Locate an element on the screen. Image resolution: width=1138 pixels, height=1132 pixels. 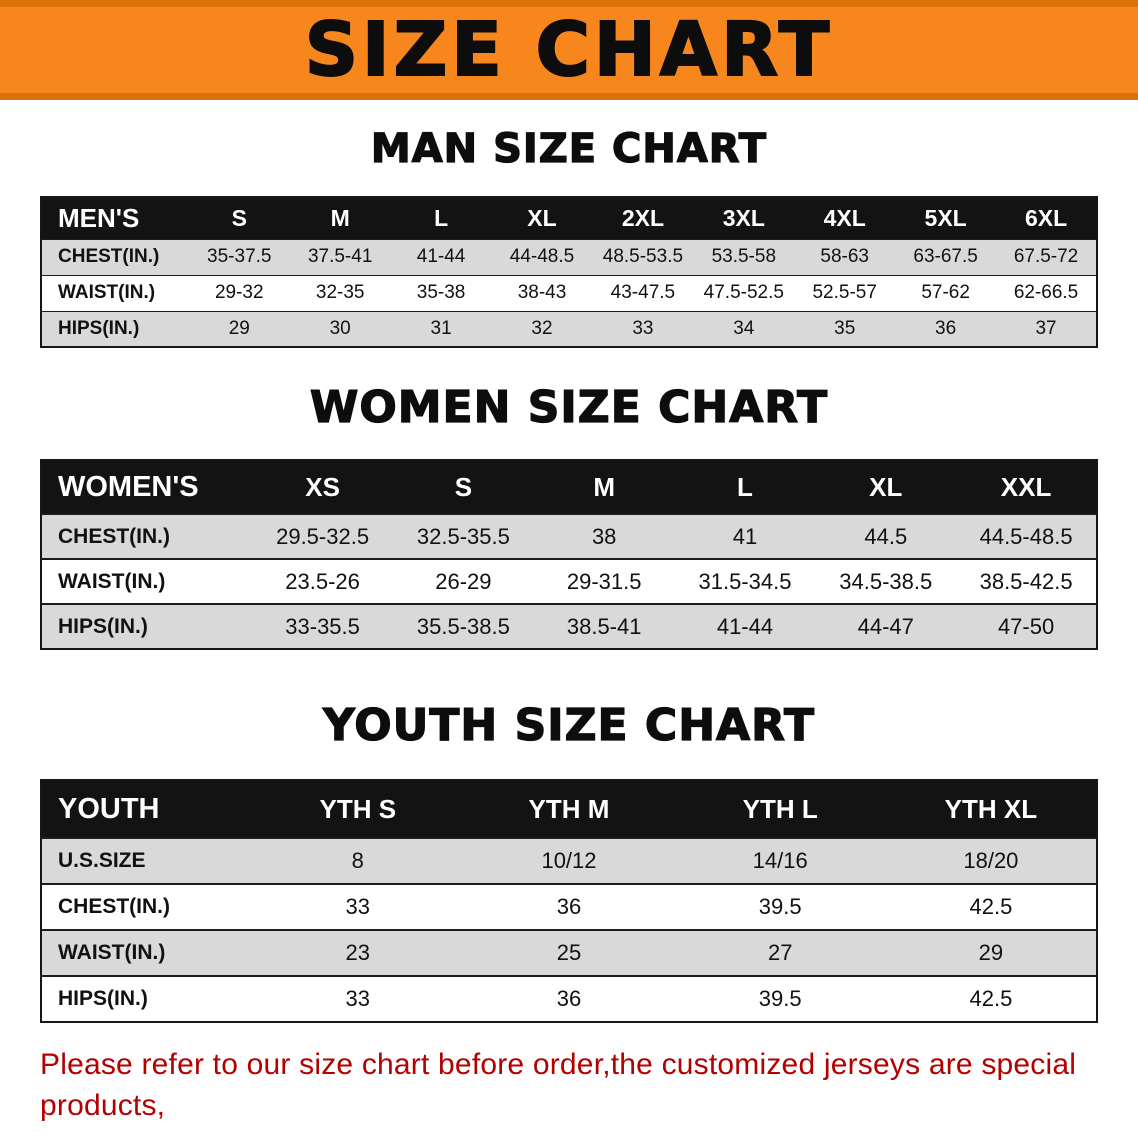
size-value: 35 is located at coordinates (845, 328).